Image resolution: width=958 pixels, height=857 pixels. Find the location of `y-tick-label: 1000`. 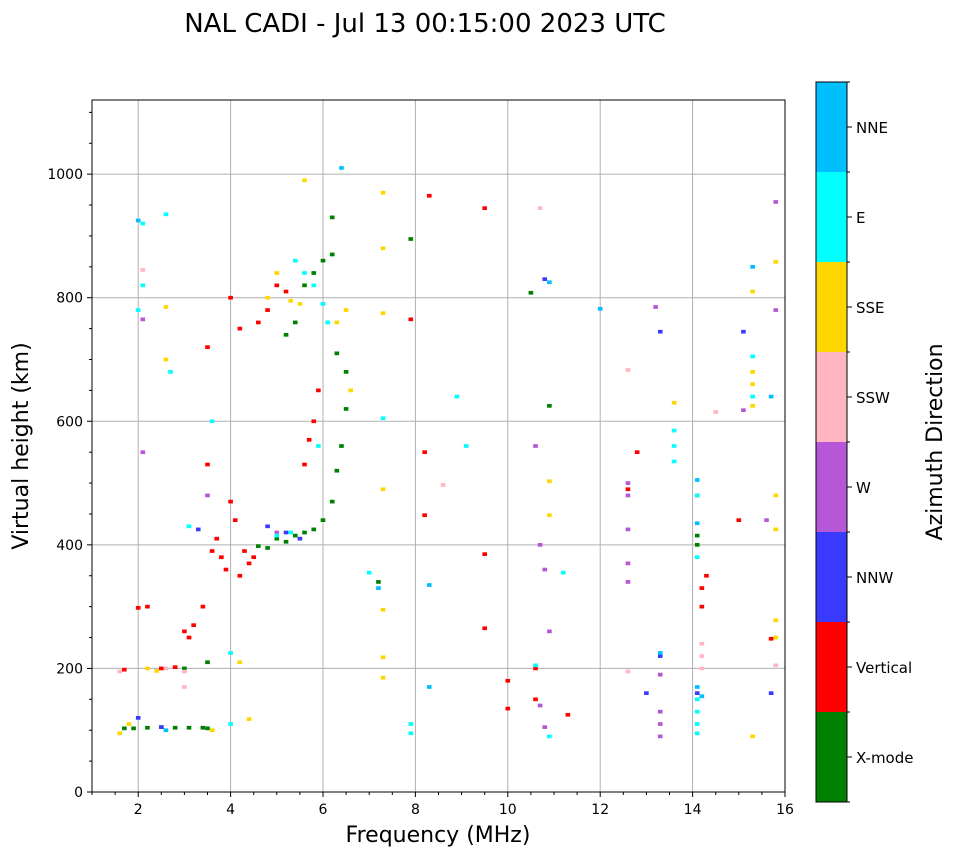

y-tick-label: 1000 is located at coordinates (65, 175).